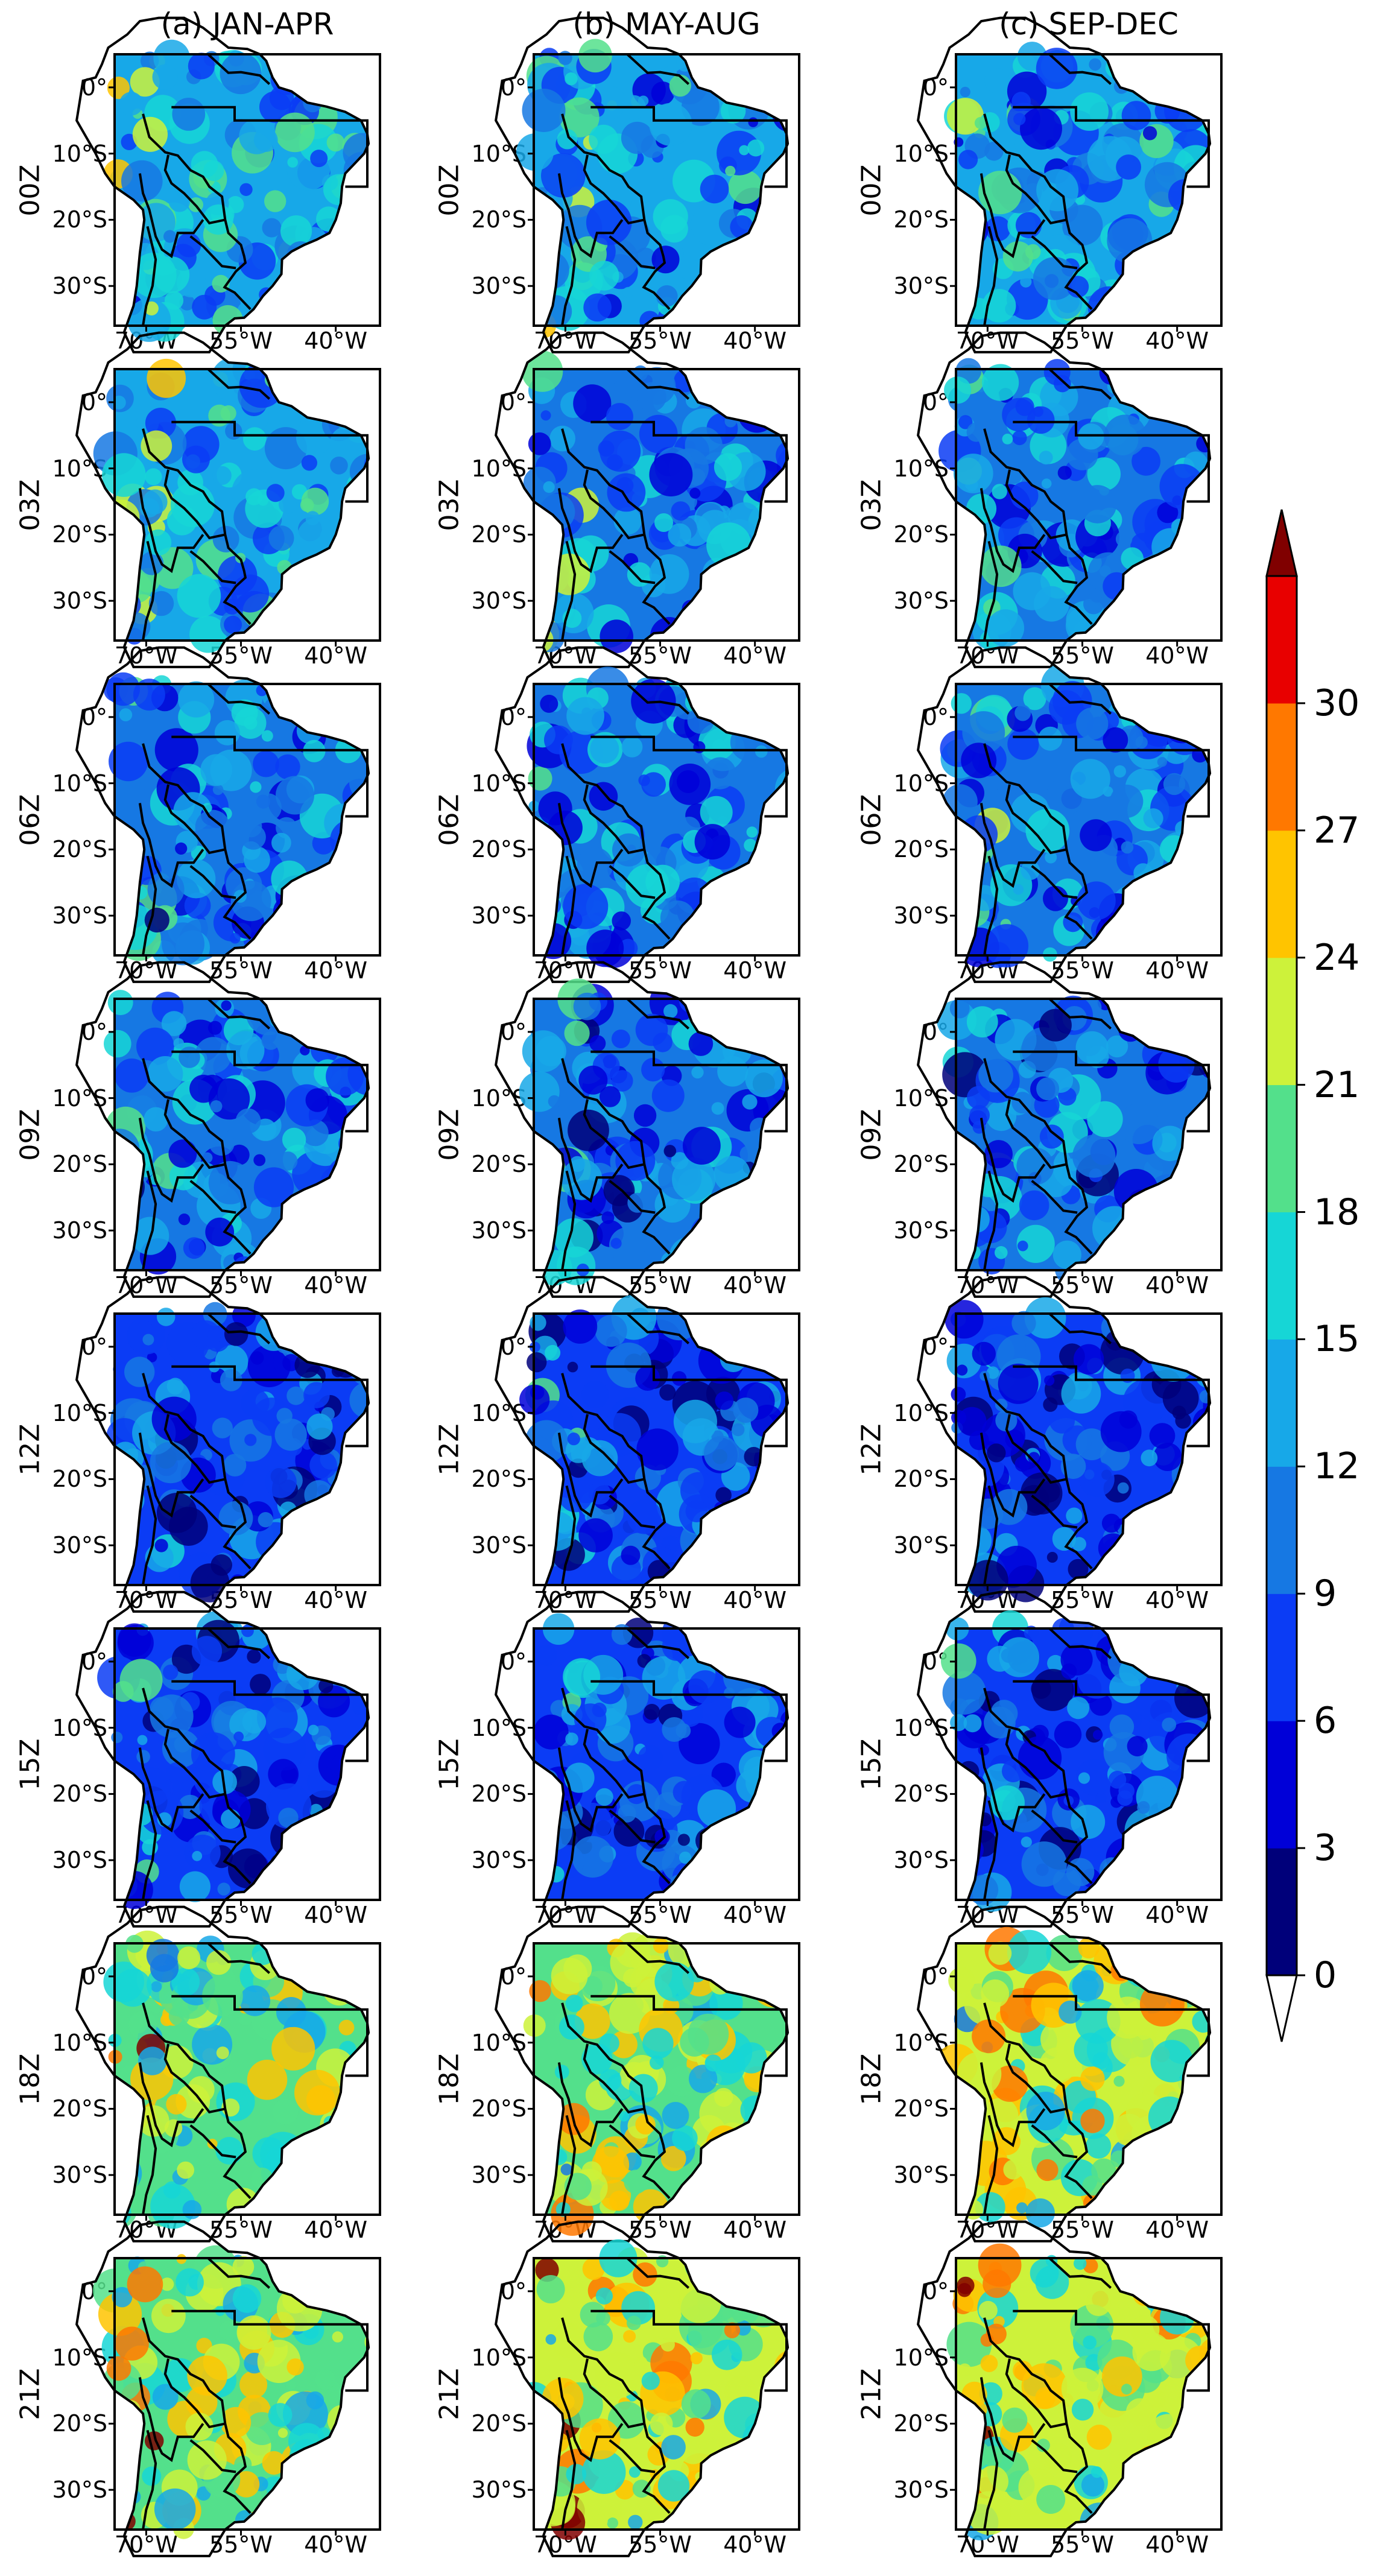 The width and height of the screenshot is (1383, 2576). Describe the element at coordinates (1282, 894) in the screenshot. I see `colorbar-segment` at that location.